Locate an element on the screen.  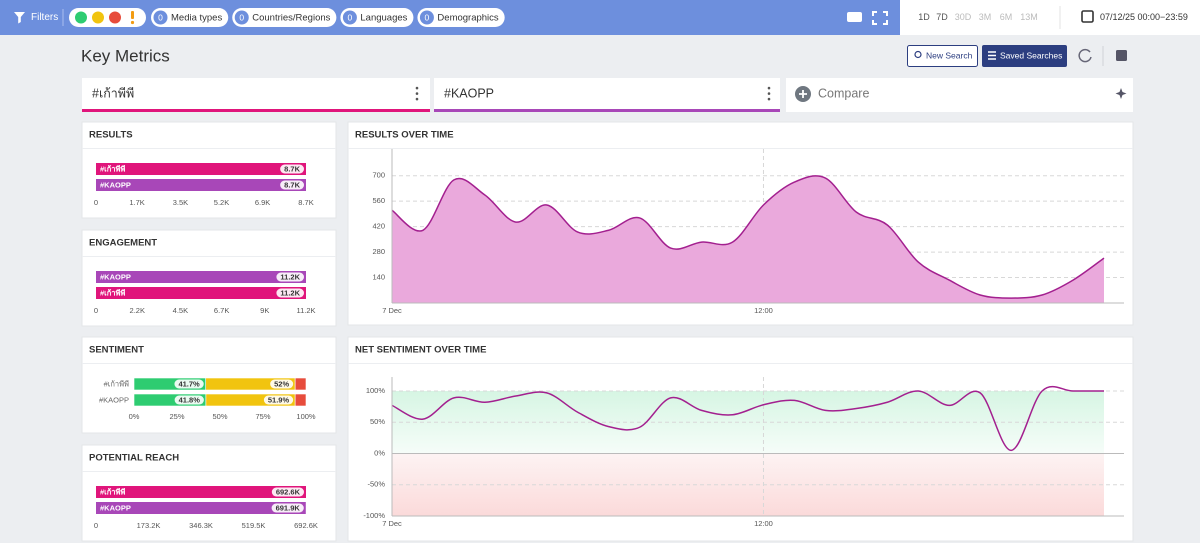
add-icon-plus is located at coordinates (803, 94).